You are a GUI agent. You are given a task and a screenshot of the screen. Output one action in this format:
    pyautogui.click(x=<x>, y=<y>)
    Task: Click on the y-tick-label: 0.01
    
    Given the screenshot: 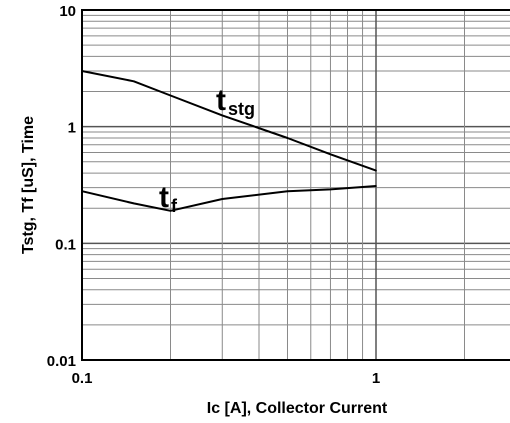 What is the action you would take?
    pyautogui.click(x=61, y=361)
    